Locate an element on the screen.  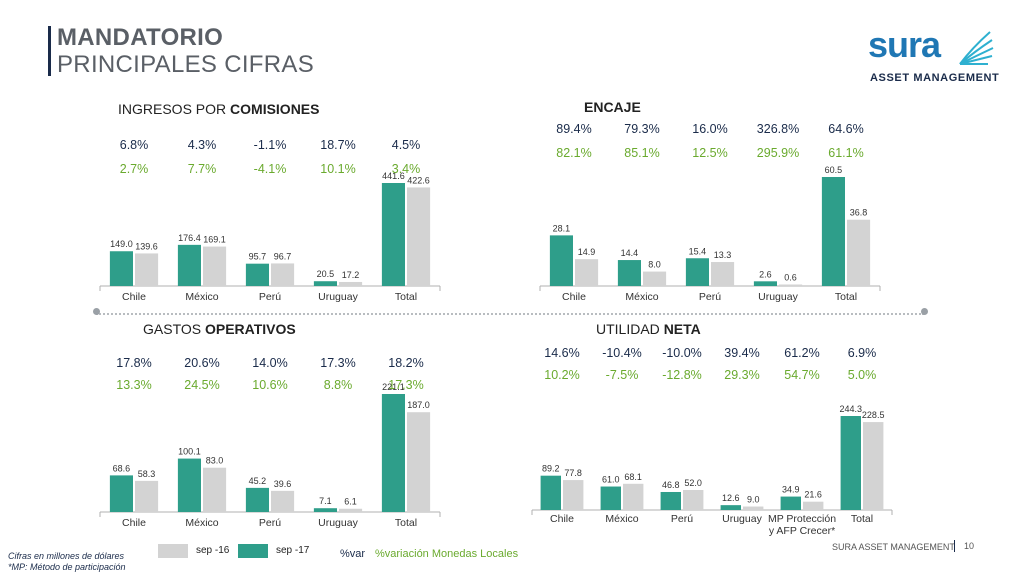
category-label: Perú is located at coordinates (270, 523).